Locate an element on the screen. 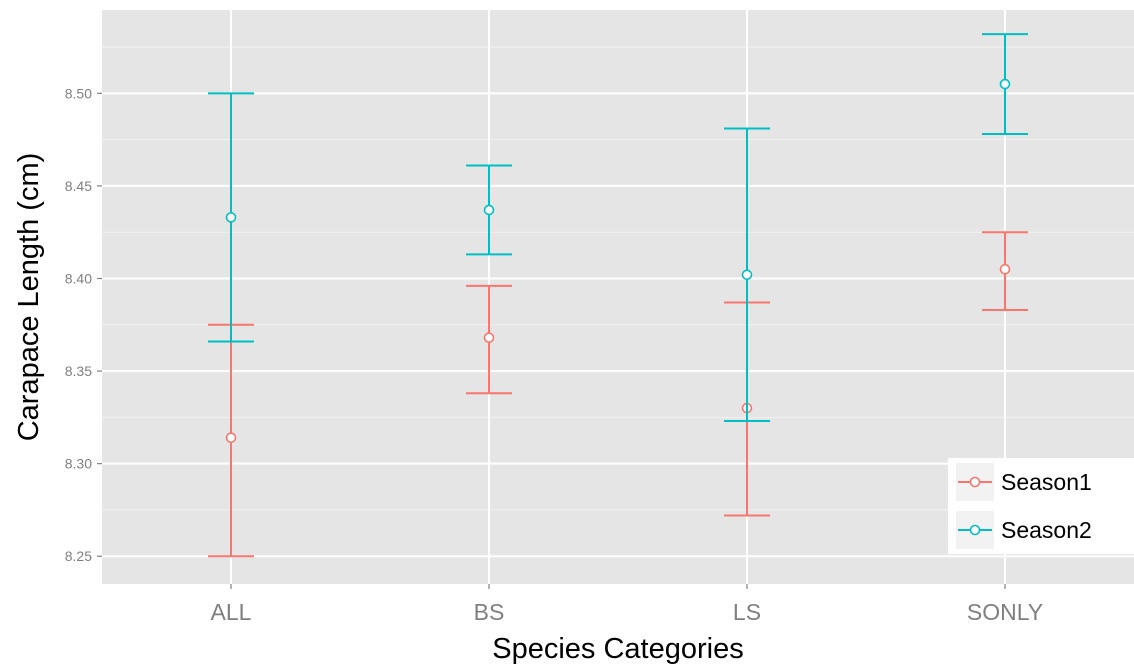  x-tick-label: LS is located at coordinates (747, 612).